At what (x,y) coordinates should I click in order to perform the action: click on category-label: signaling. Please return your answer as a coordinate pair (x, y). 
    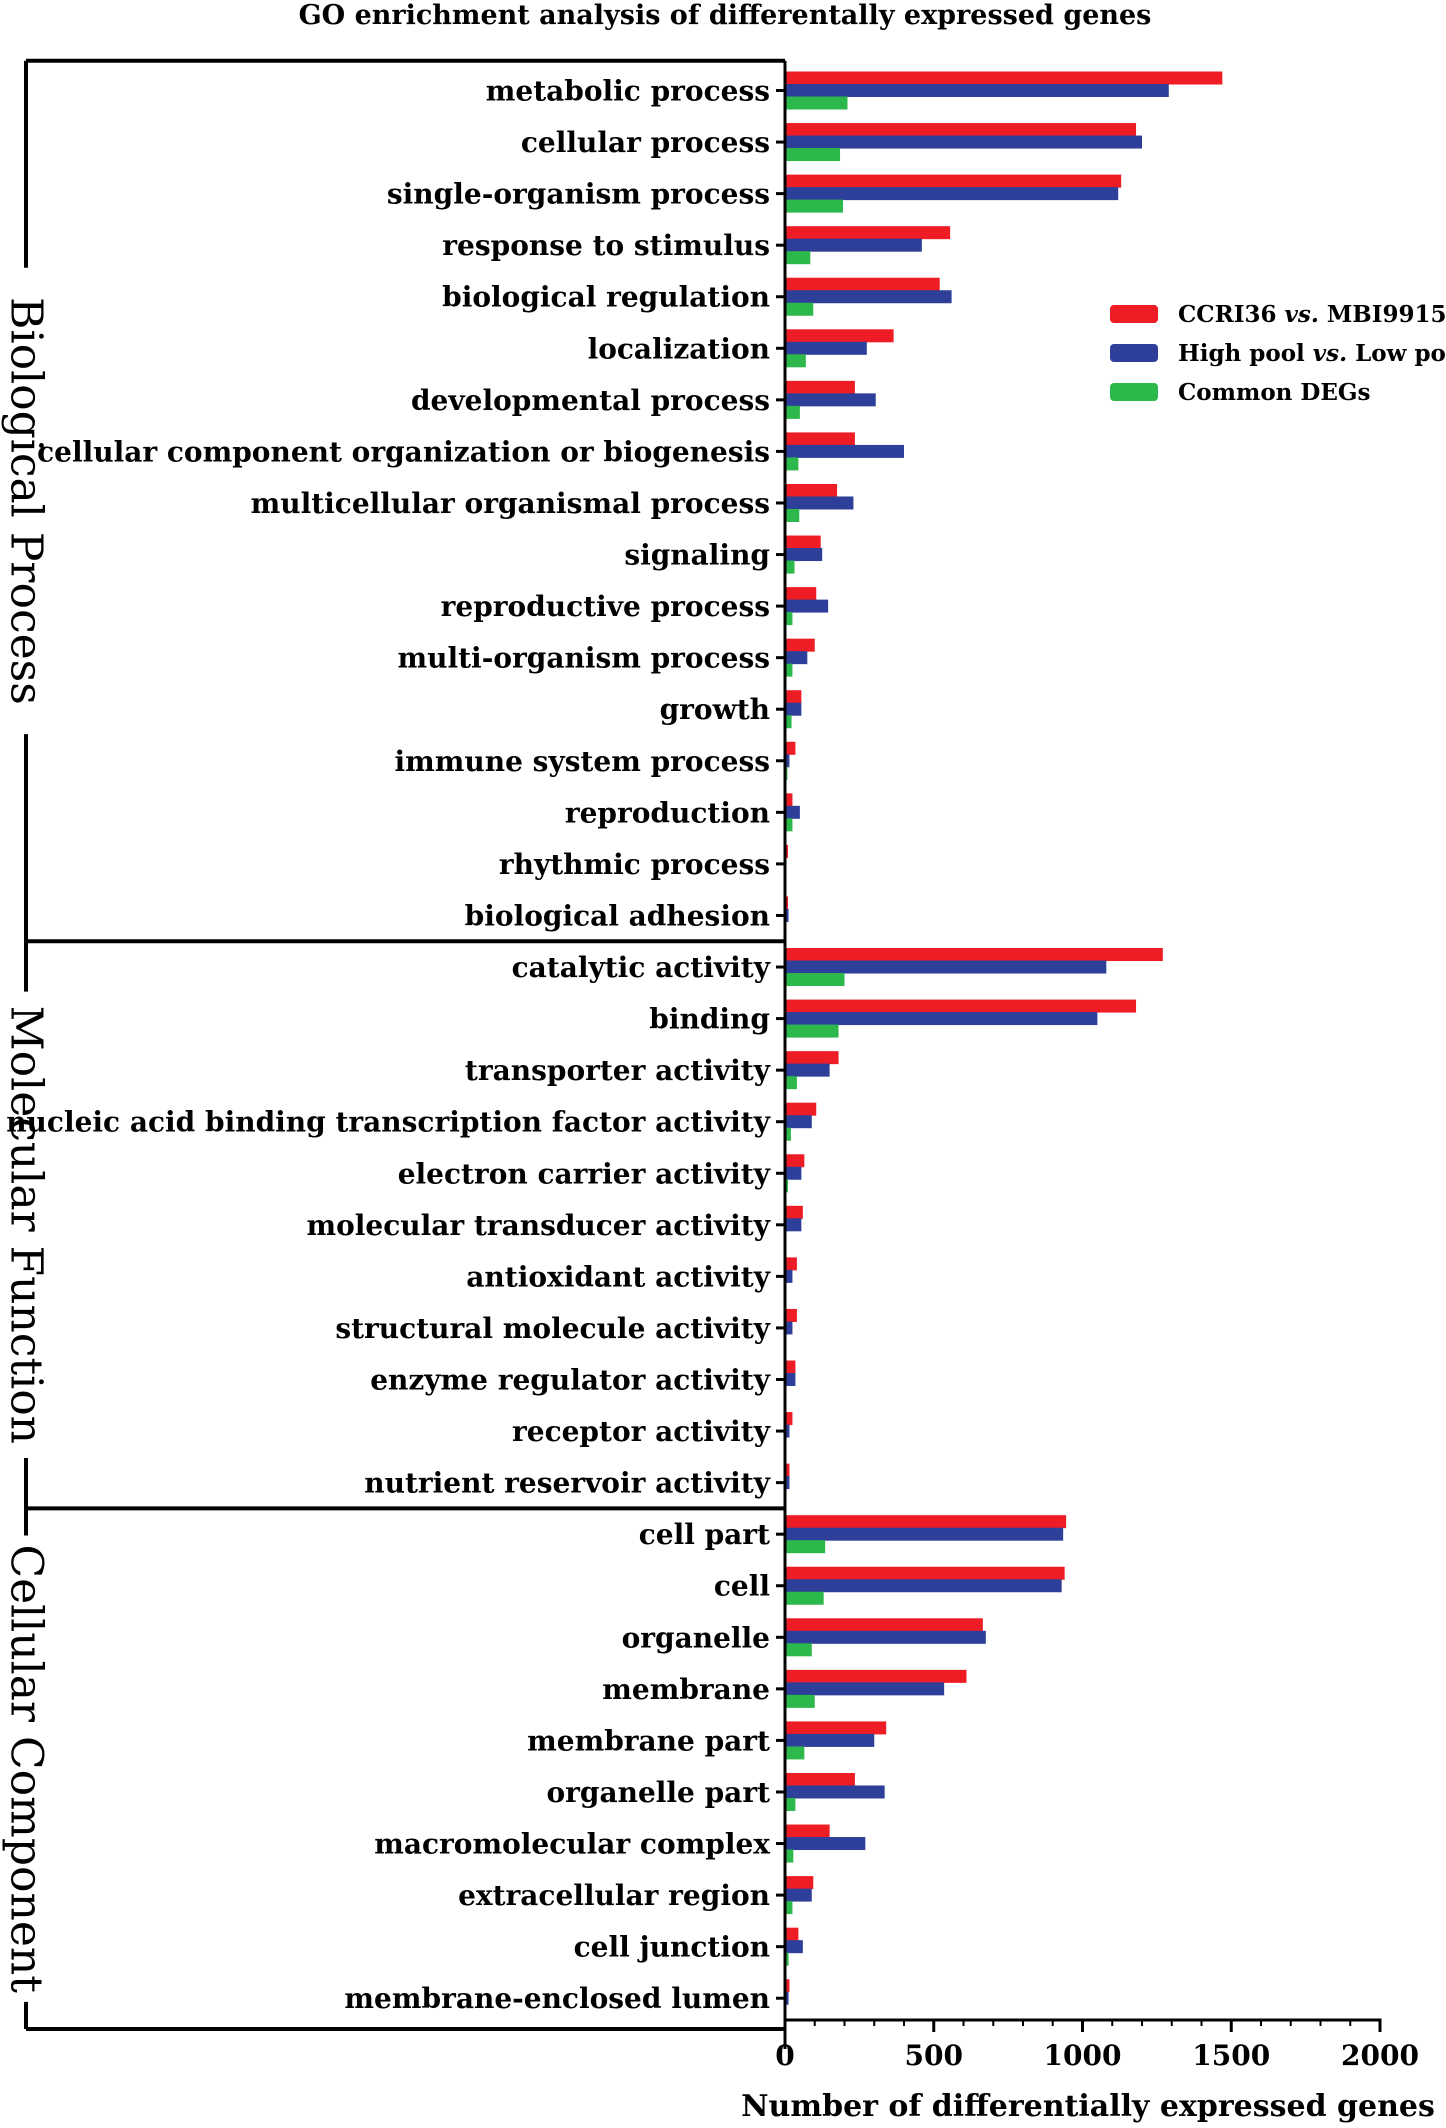
    Looking at the image, I should click on (697, 555).